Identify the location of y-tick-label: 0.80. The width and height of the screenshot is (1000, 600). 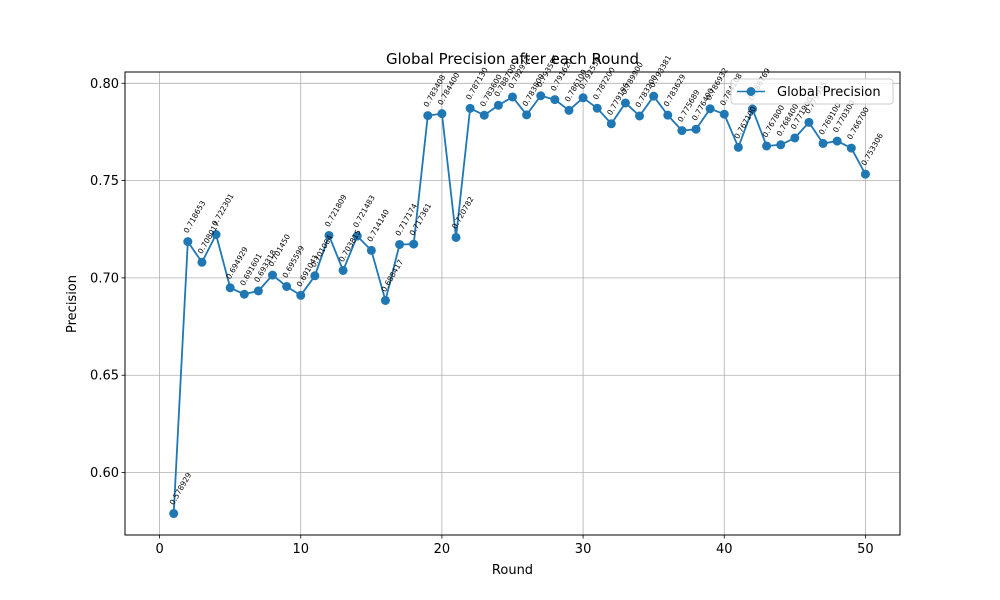
(104, 84).